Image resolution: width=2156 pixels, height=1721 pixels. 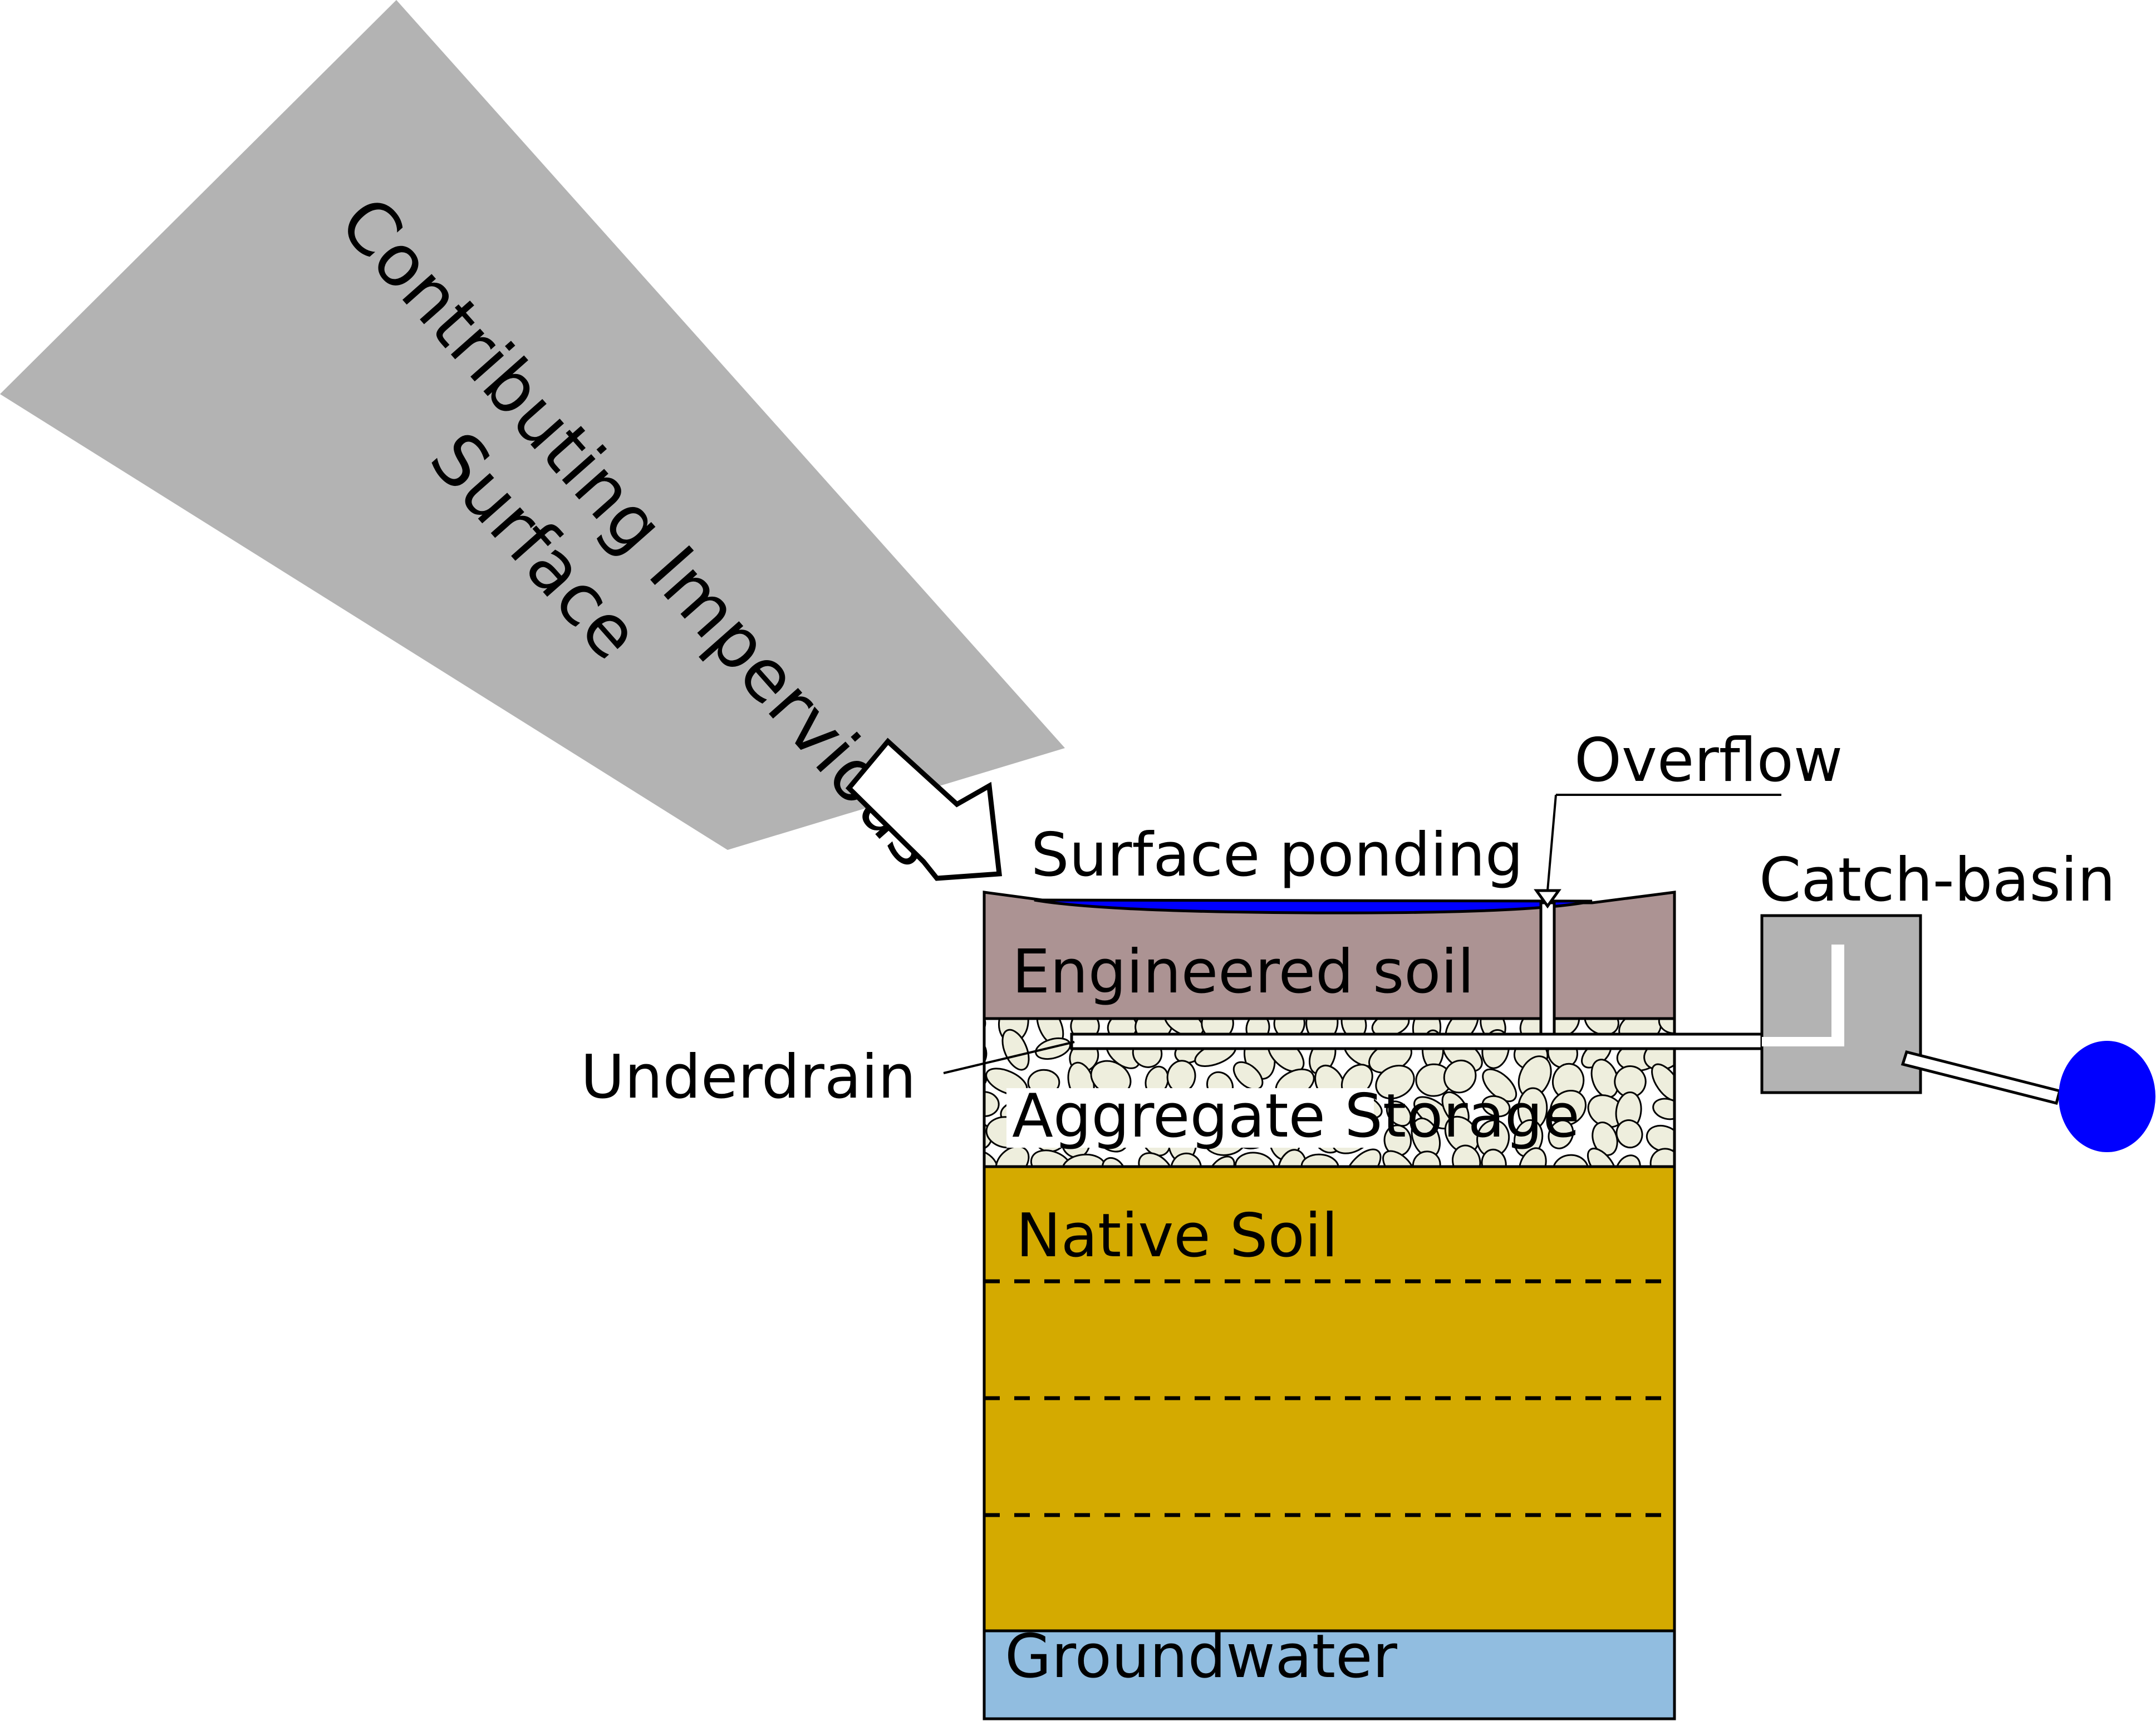 What do you see at coordinates (1803, 1041) in the screenshot?
I see `catch-basin-horizontal-interior` at bounding box center [1803, 1041].